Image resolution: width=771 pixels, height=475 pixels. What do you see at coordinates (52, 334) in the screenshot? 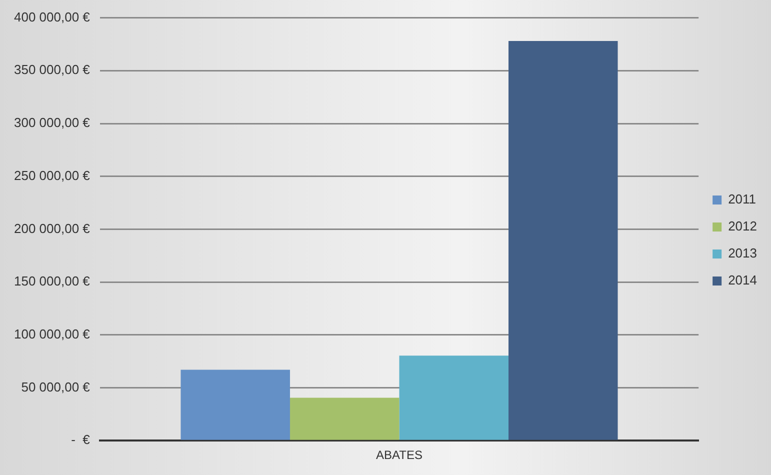
I see `y-tick-label: 100 000,00 €` at bounding box center [52, 334].